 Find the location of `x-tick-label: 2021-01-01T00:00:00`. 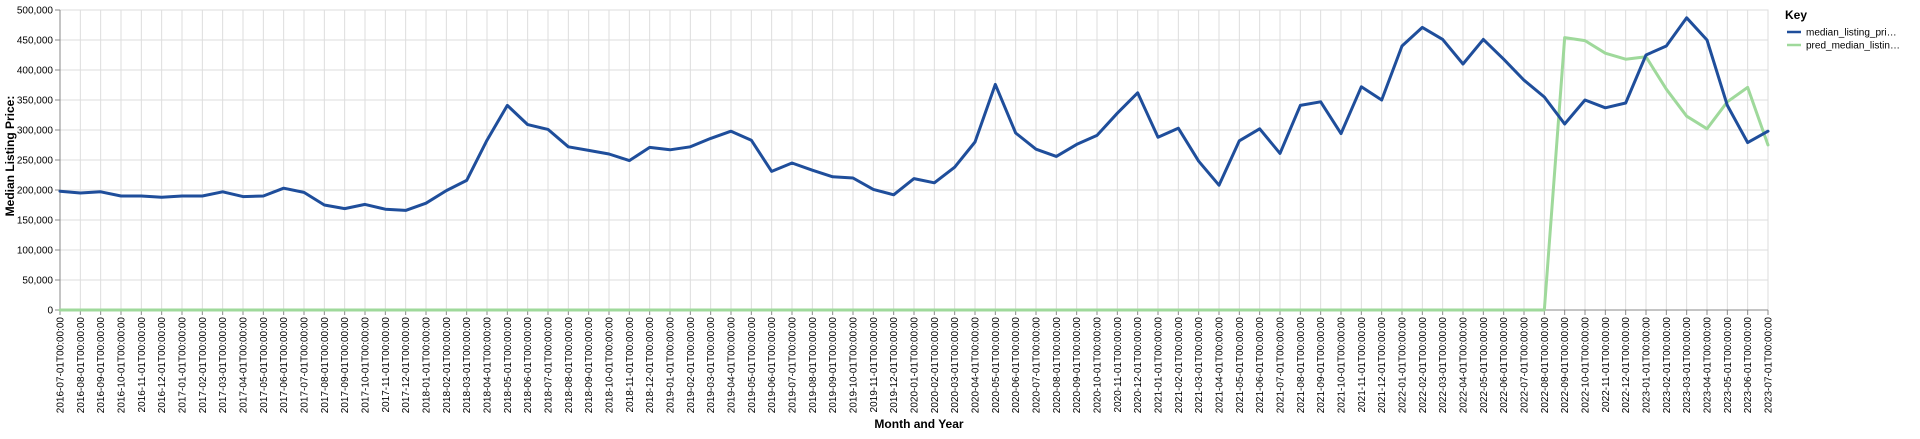

x-tick-label: 2021-01-01T00:00:00 is located at coordinates (1159, 365).